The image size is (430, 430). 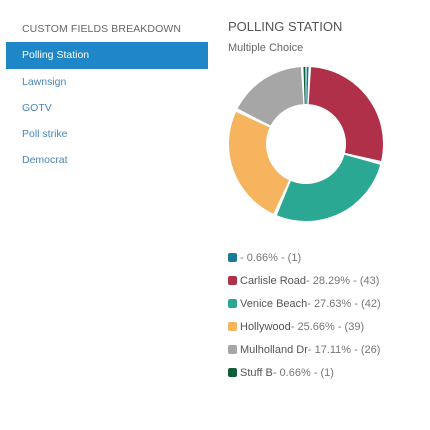 I want to click on legend-label: Venice Beach, so click(x=274, y=303).